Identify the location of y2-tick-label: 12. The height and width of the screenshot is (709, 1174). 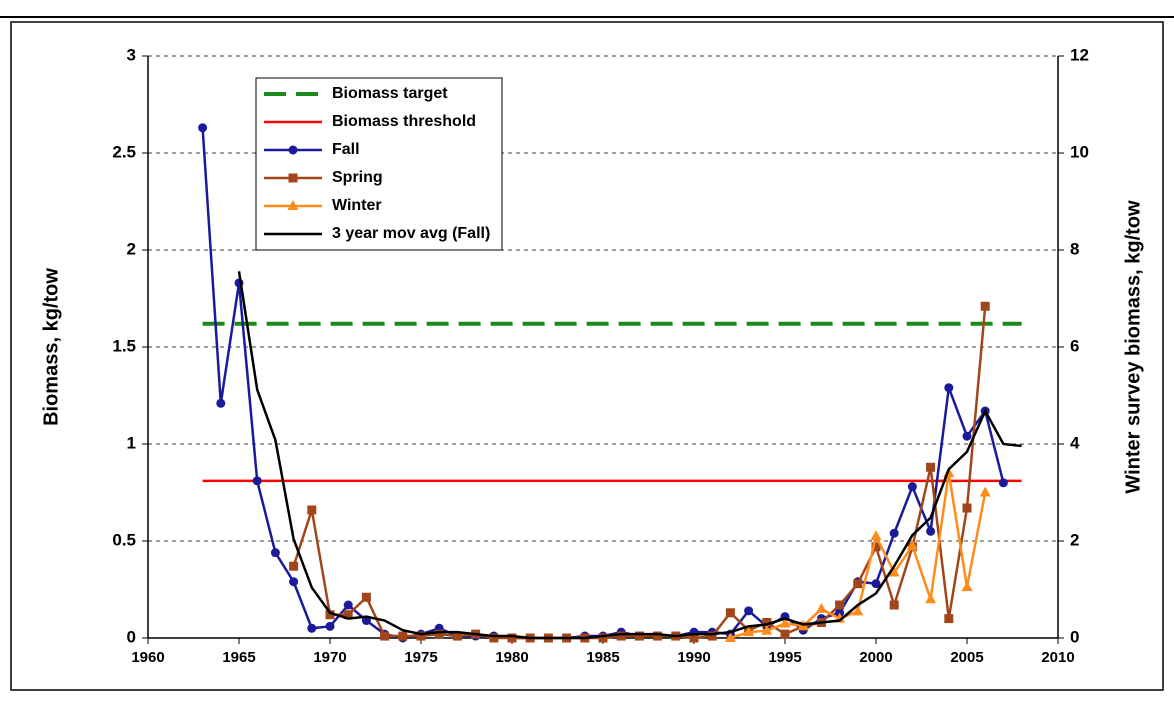
(1079, 54).